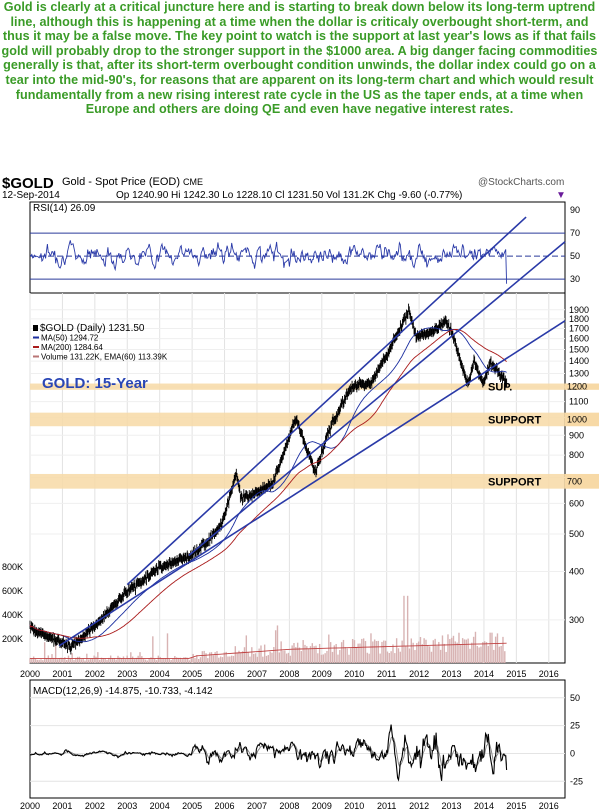 The height and width of the screenshot is (812, 599). Describe the element at coordinates (572, 753) in the screenshot. I see `macd-tick-label: 0` at that location.